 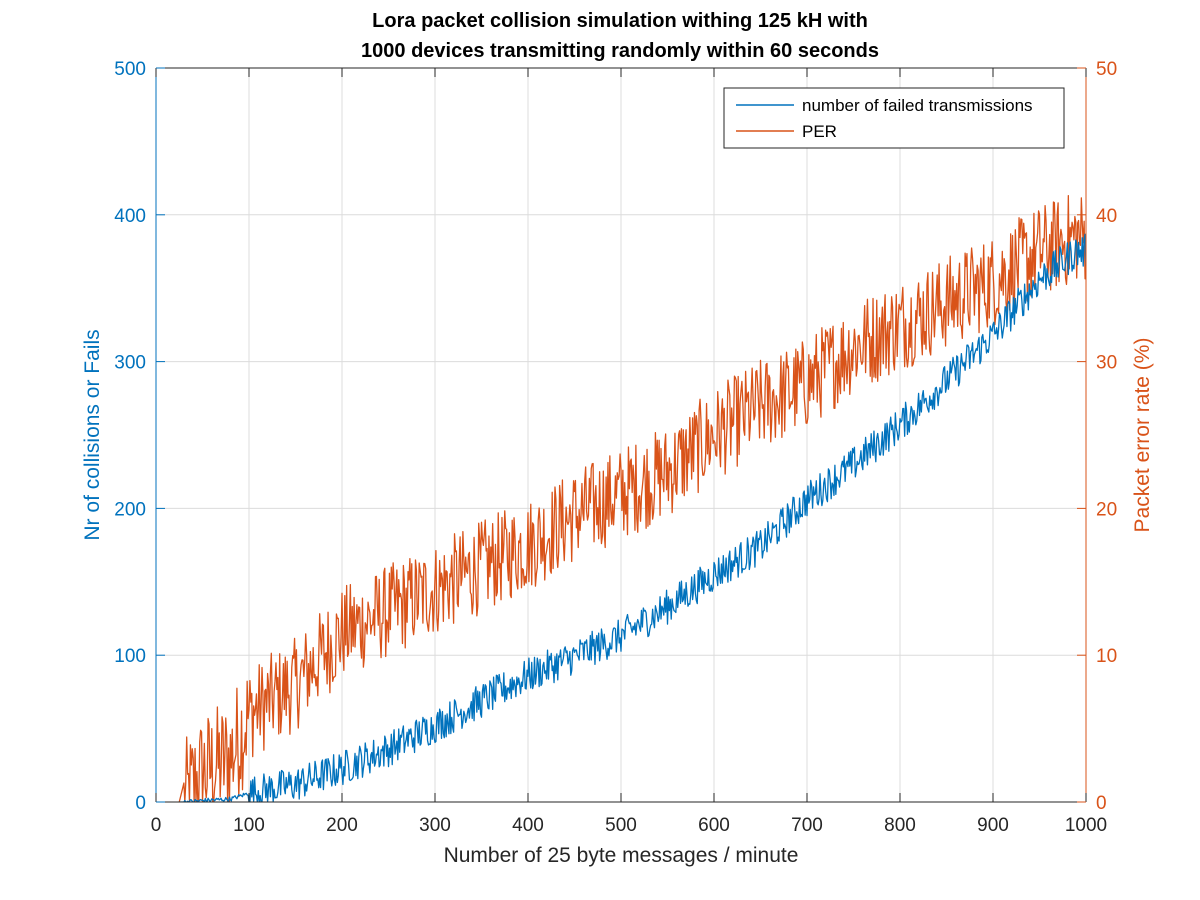 I want to click on y-right-tick-label: 30, so click(x=1106, y=363).